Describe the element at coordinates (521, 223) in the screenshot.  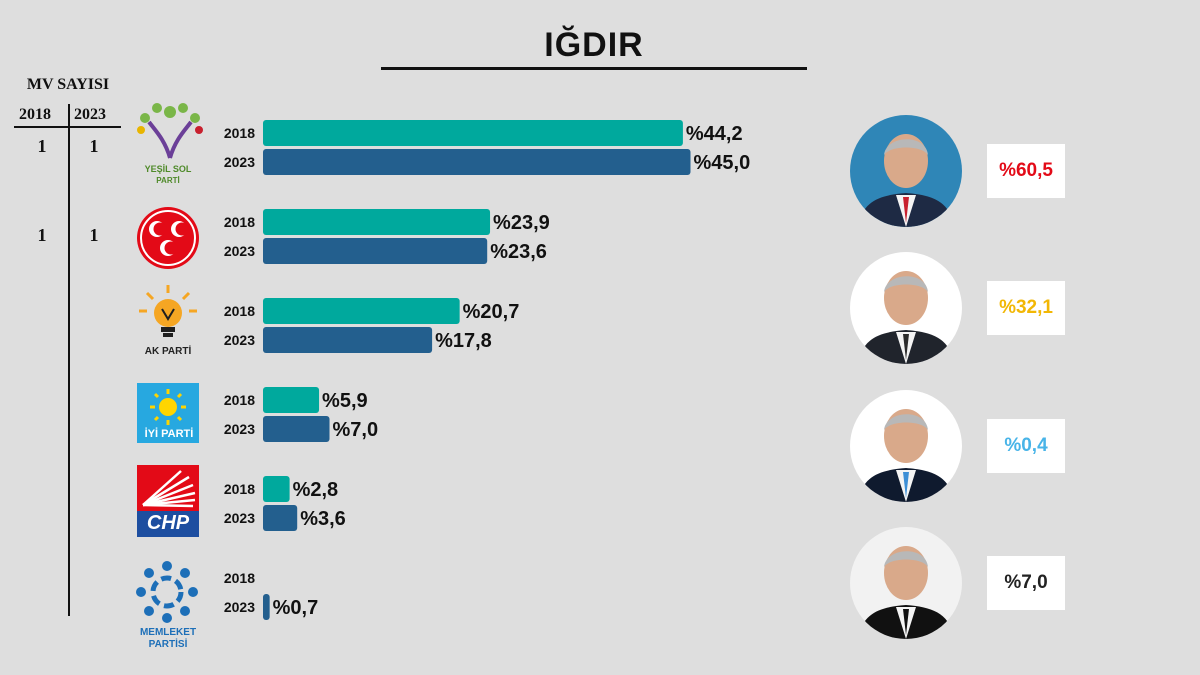
I see `bar-value-label: %23,9` at that location.